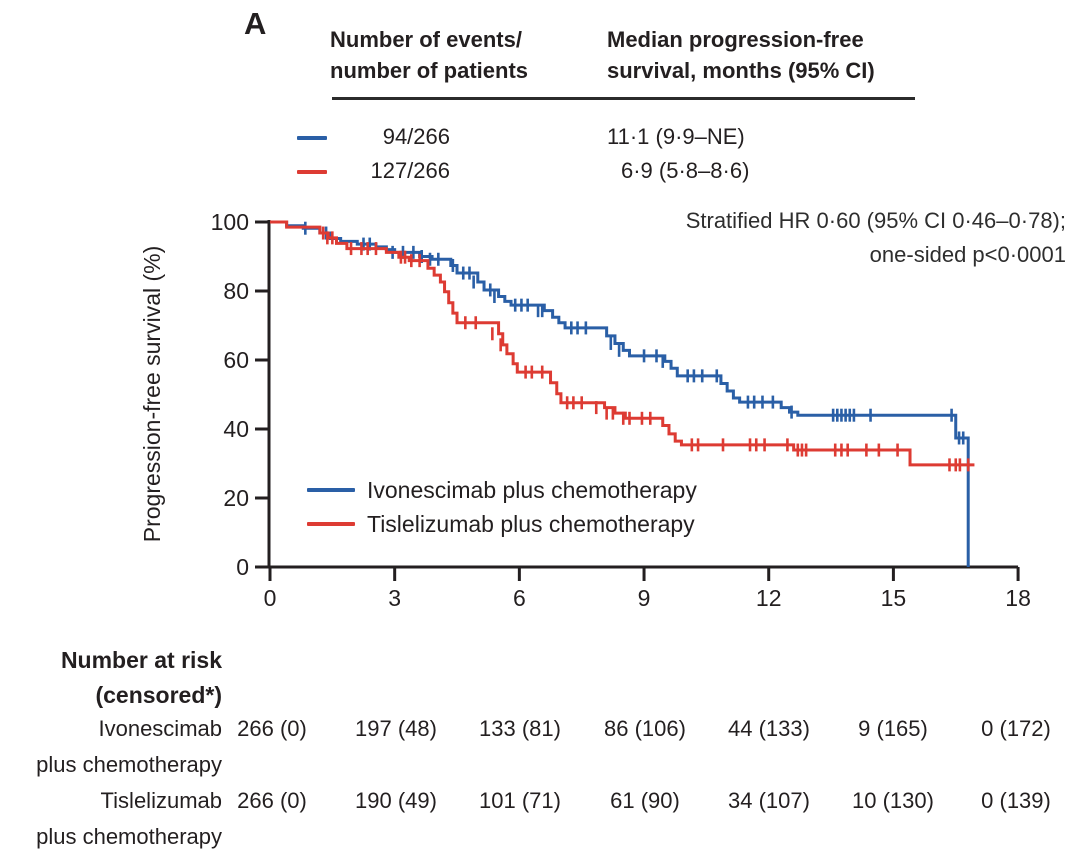 The width and height of the screenshot is (1080, 861). Describe the element at coordinates (429, 55) in the screenshot. I see `summary-col1-header: Number of events/ number of patients` at that location.